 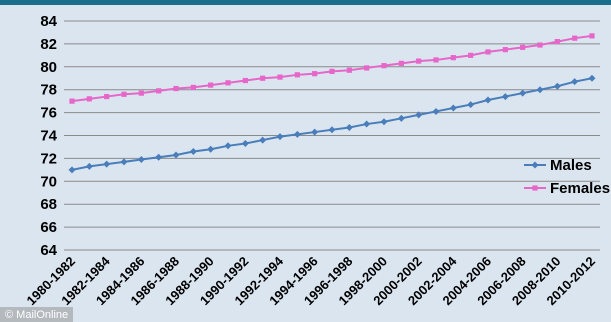 I want to click on y-tick-label: 74, so click(x=48, y=136).